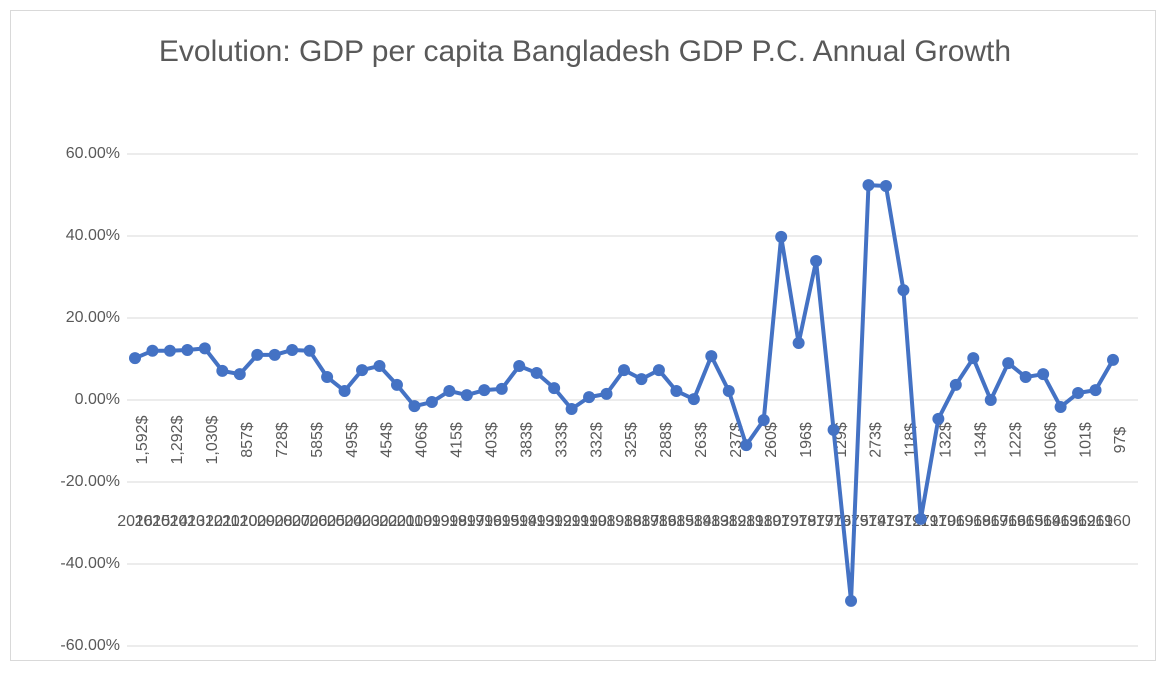 The width and height of the screenshot is (1166, 676). I want to click on x-tick-label: 1992, so click(554, 521).